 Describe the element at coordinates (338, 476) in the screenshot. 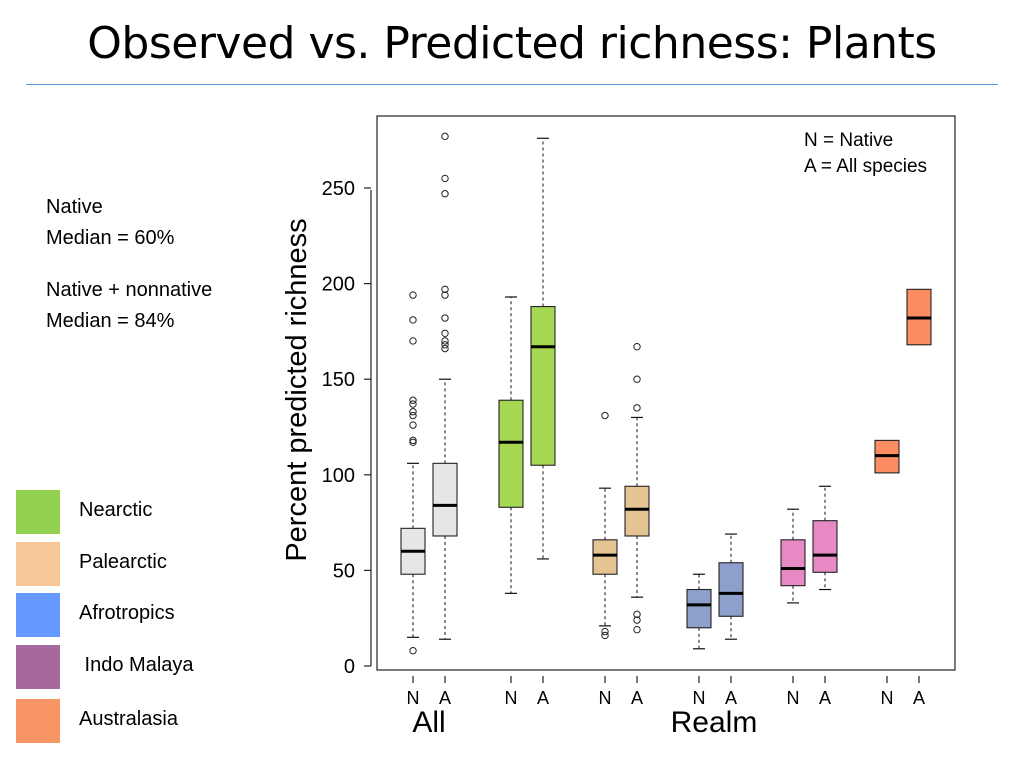

I see `y-tick-label: 100` at that location.